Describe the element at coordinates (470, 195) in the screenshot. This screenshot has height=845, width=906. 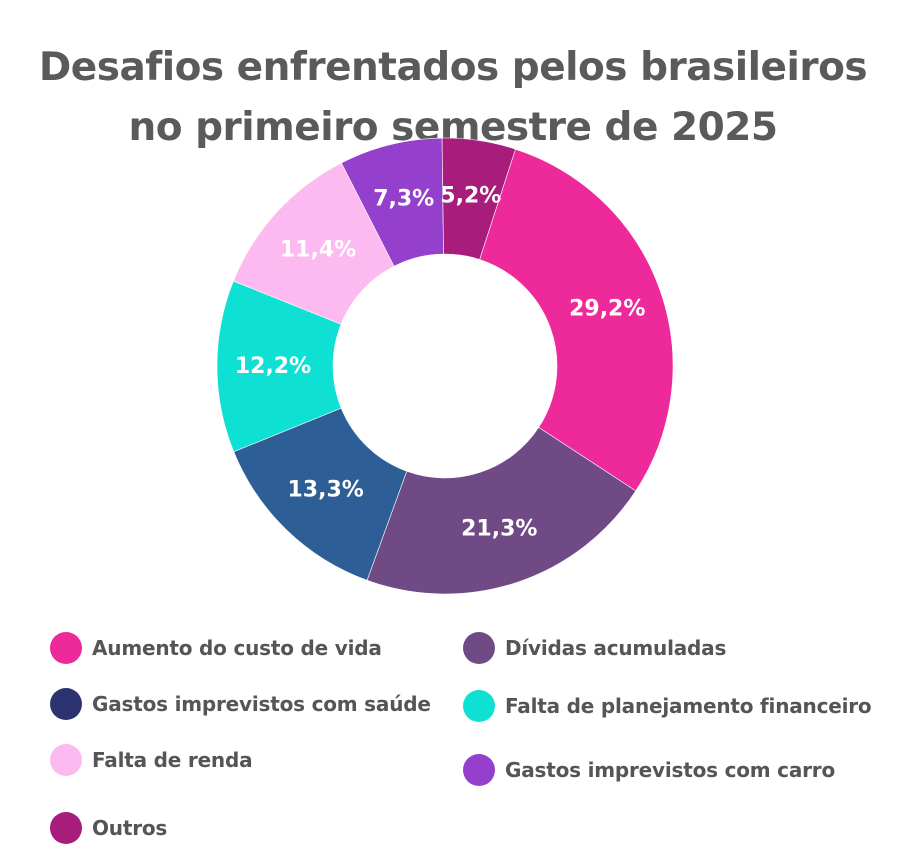
I see `slice-value-label-7: 5,2%` at that location.